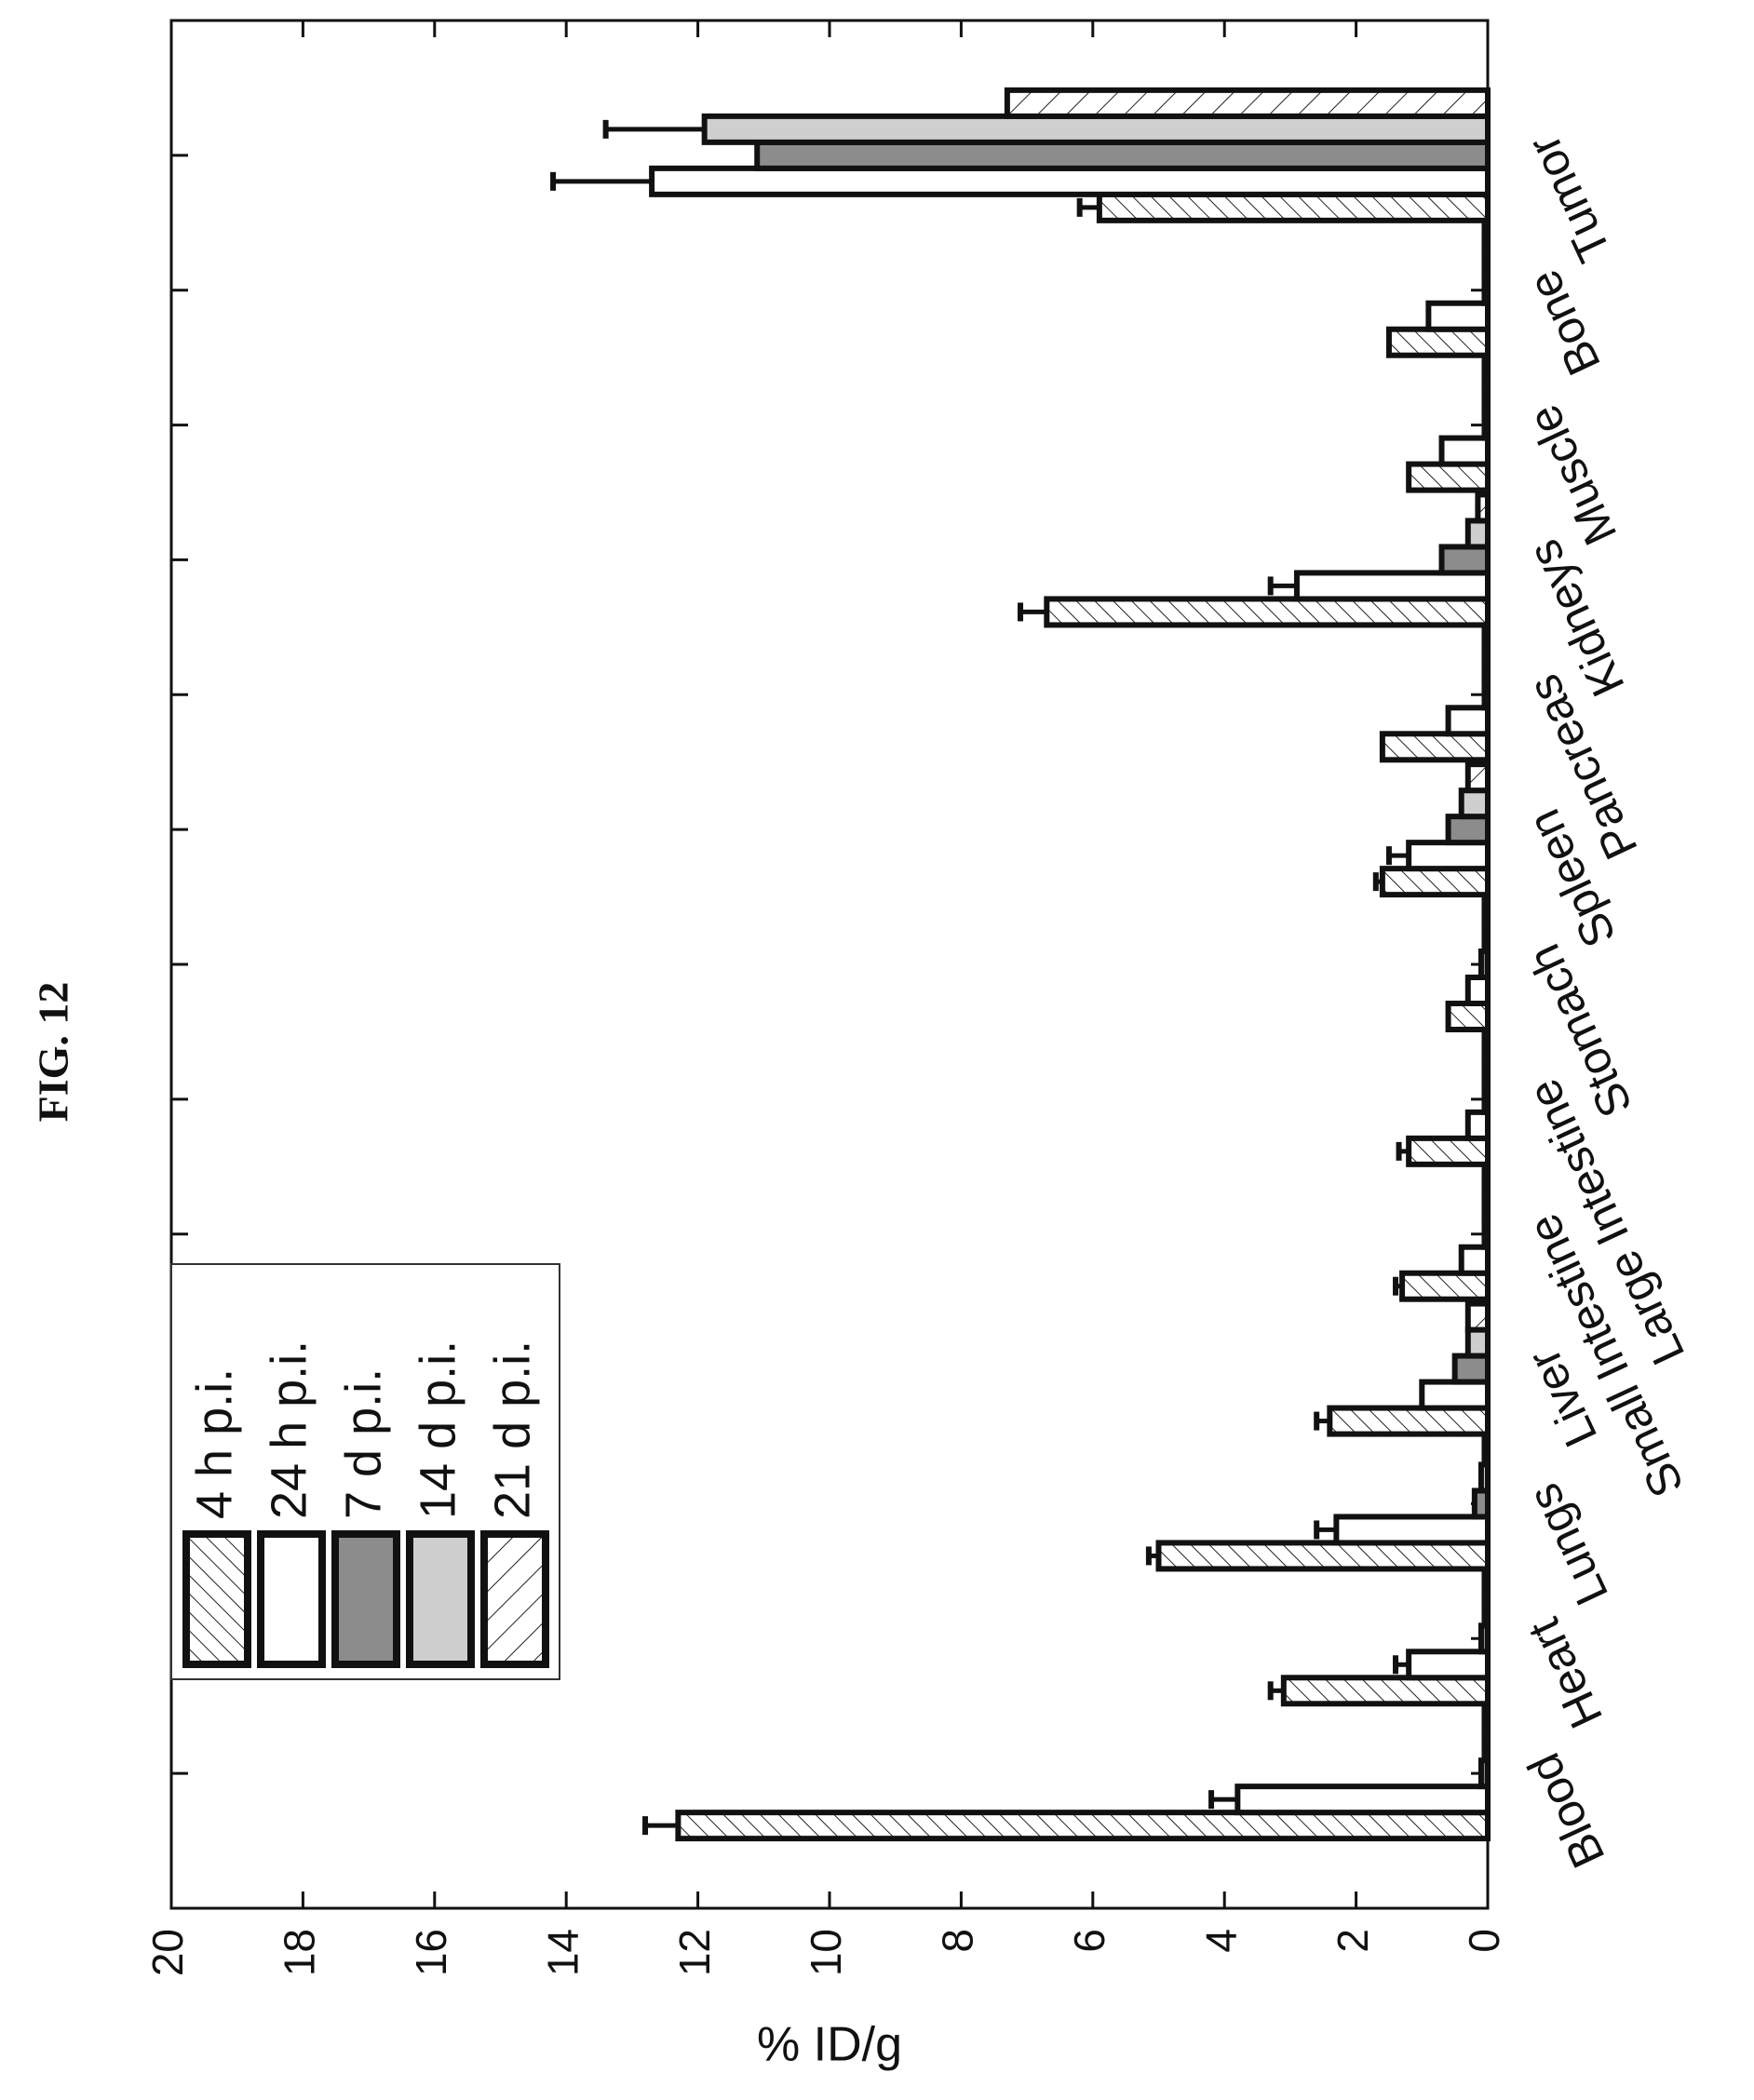  What do you see at coordinates (958, 1941) in the screenshot?
I see `y-tick-label: 8` at bounding box center [958, 1941].